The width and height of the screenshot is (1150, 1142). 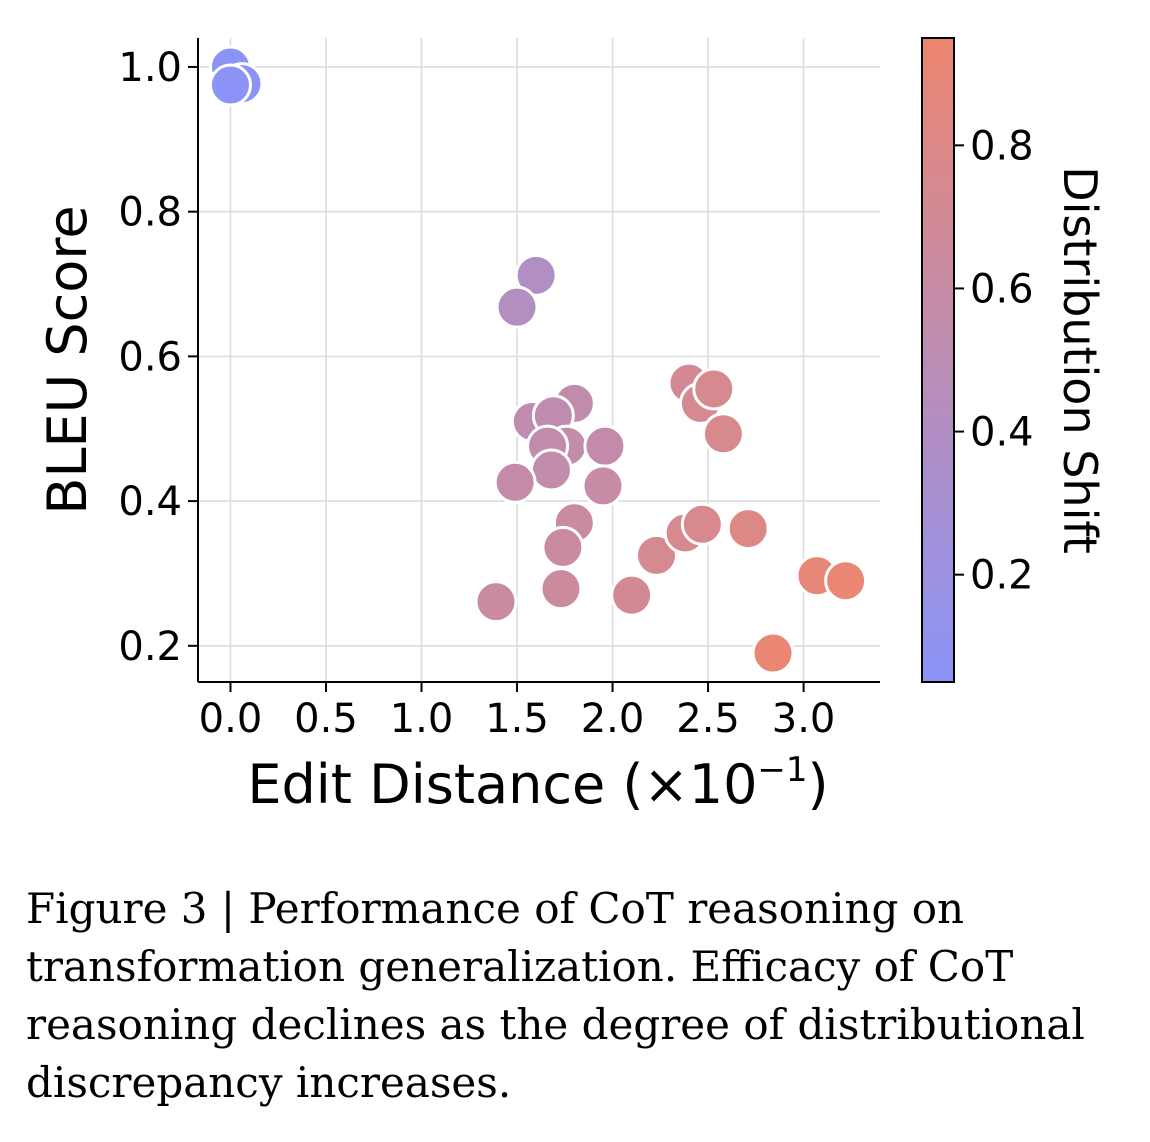 I want to click on x-axis-ticks: 0.0 0.5 1.0 1.5 2.0 2.5 3.0, so click(x=517, y=712).